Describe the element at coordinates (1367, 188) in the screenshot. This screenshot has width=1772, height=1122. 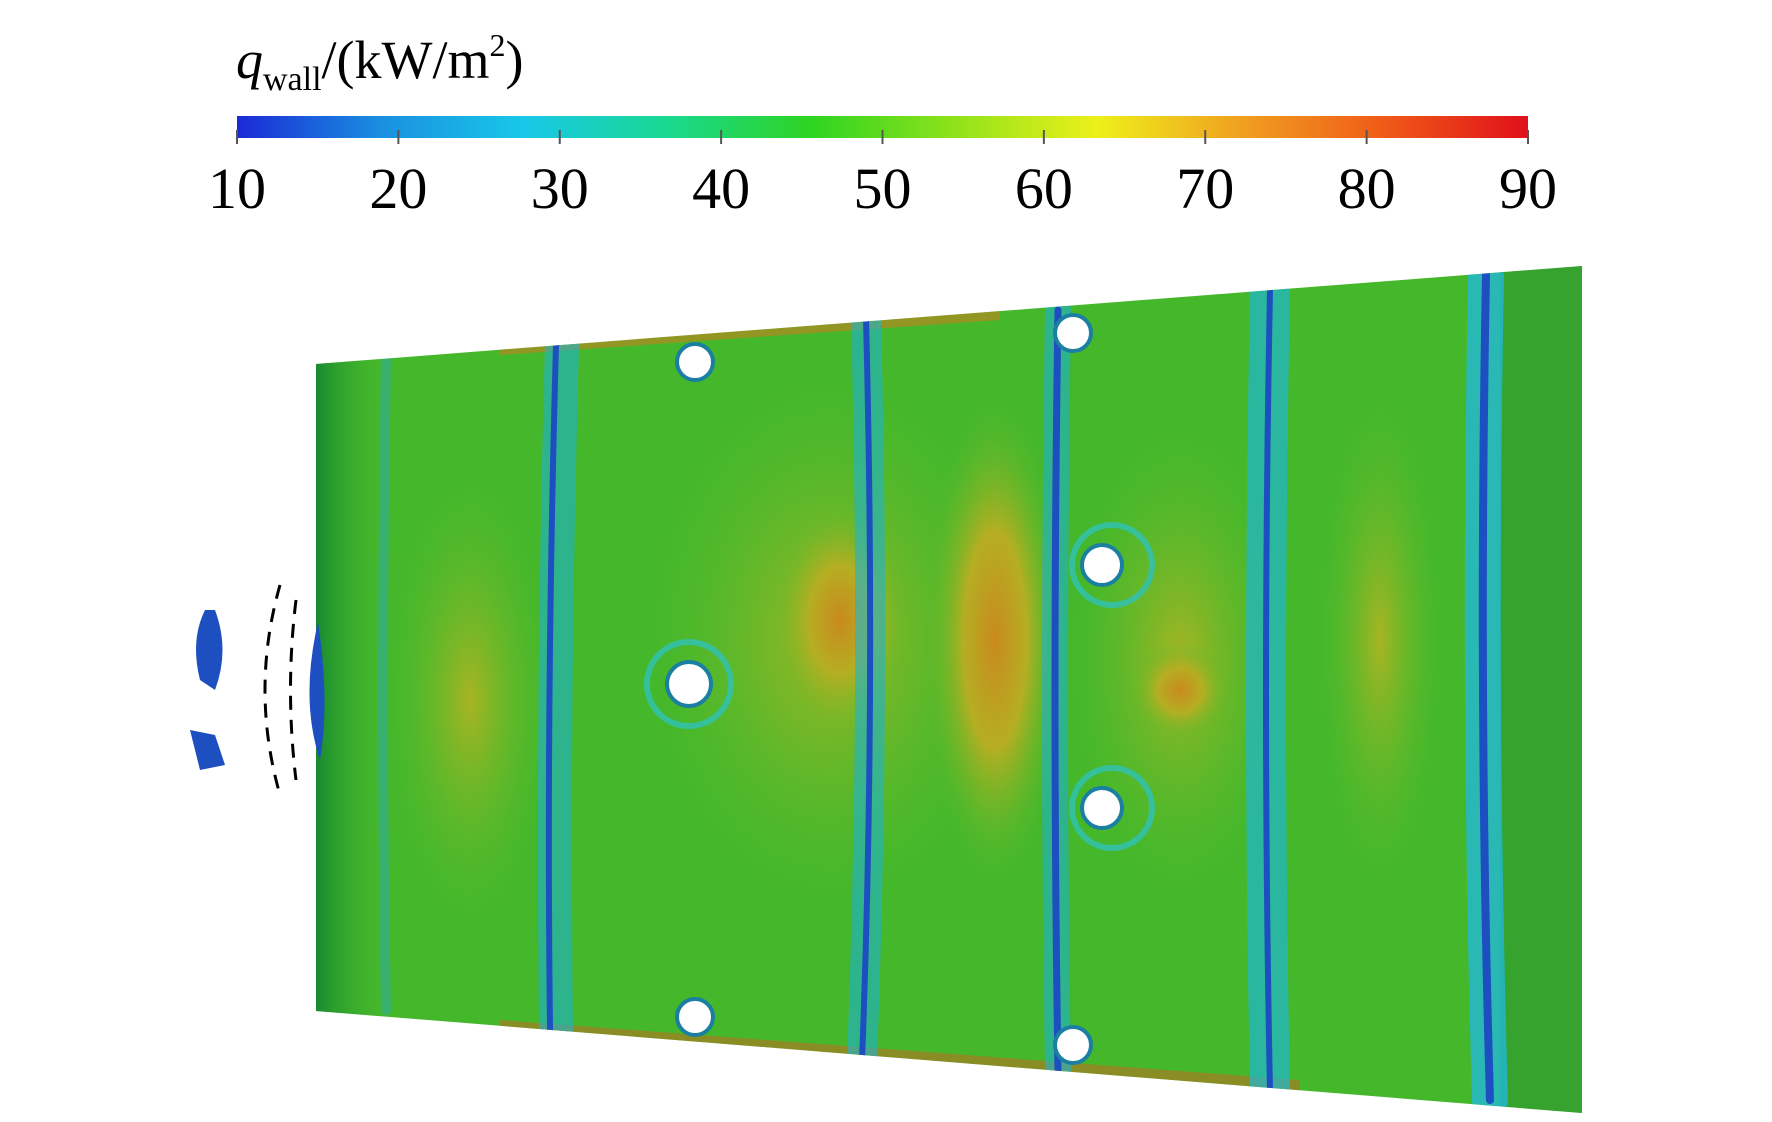
I see `tick-label: 80` at that location.